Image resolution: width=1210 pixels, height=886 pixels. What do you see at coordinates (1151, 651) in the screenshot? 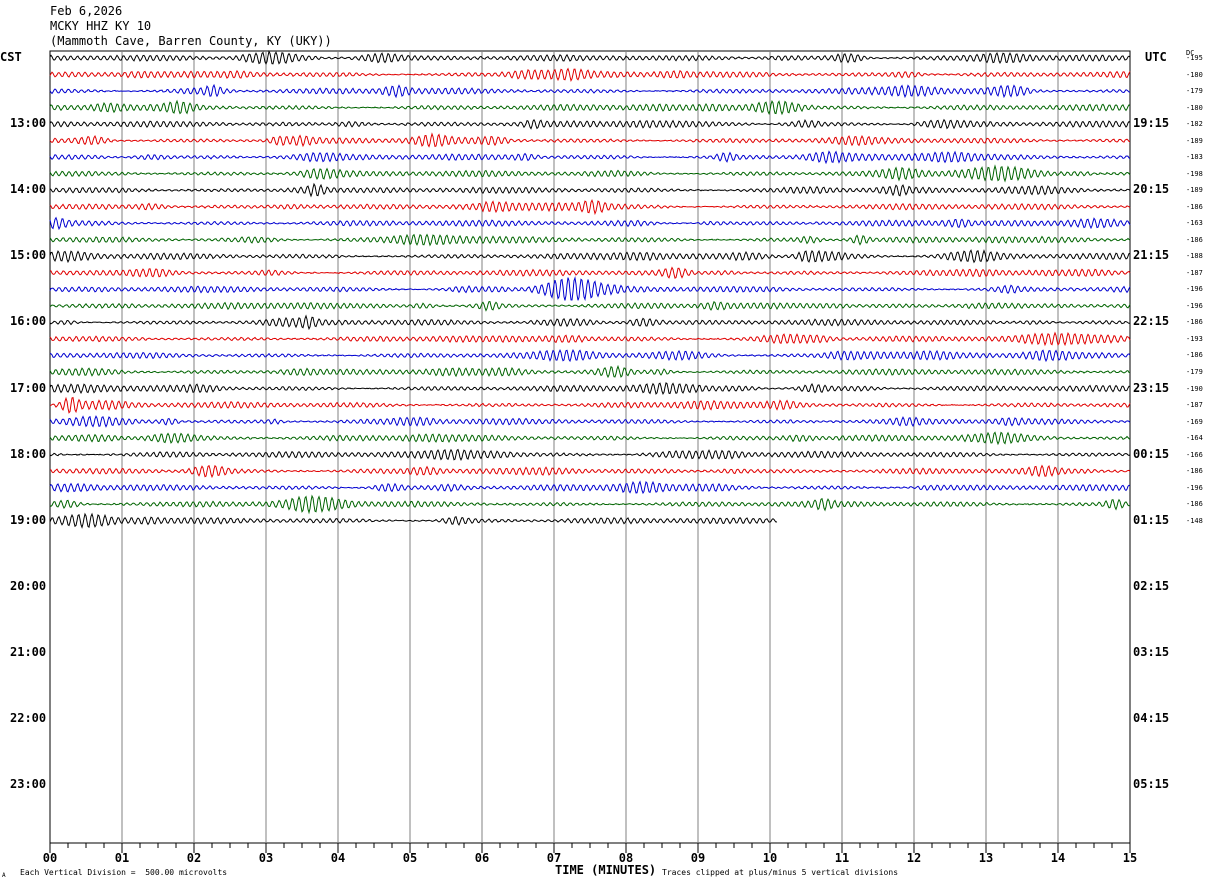
I see `utc-hour-label: 03:15` at bounding box center [1151, 651].